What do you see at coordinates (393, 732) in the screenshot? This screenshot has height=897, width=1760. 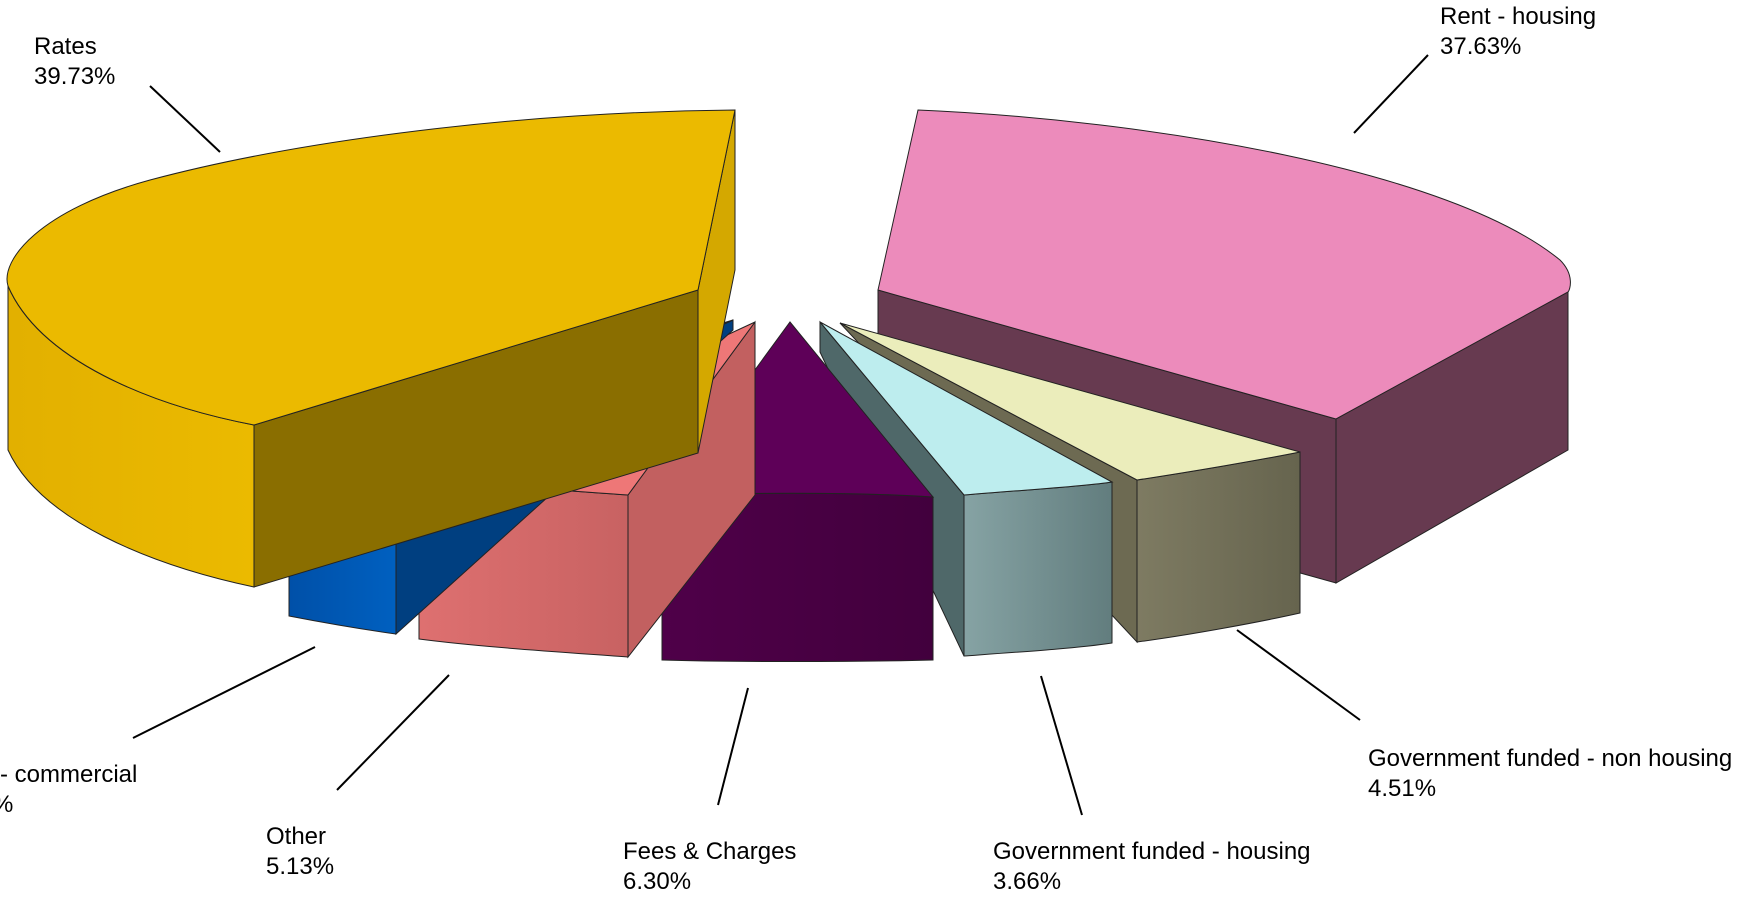 I see `leader-line-other` at bounding box center [393, 732].